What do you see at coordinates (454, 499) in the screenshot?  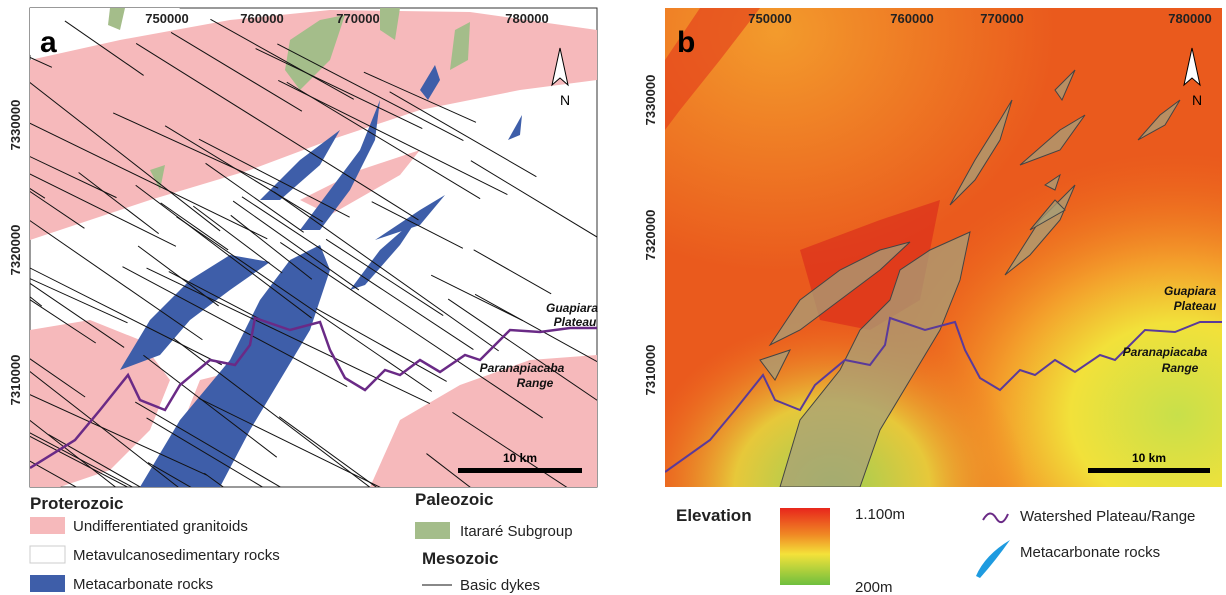 I see `legend-heading: Paleozoic` at bounding box center [454, 499].